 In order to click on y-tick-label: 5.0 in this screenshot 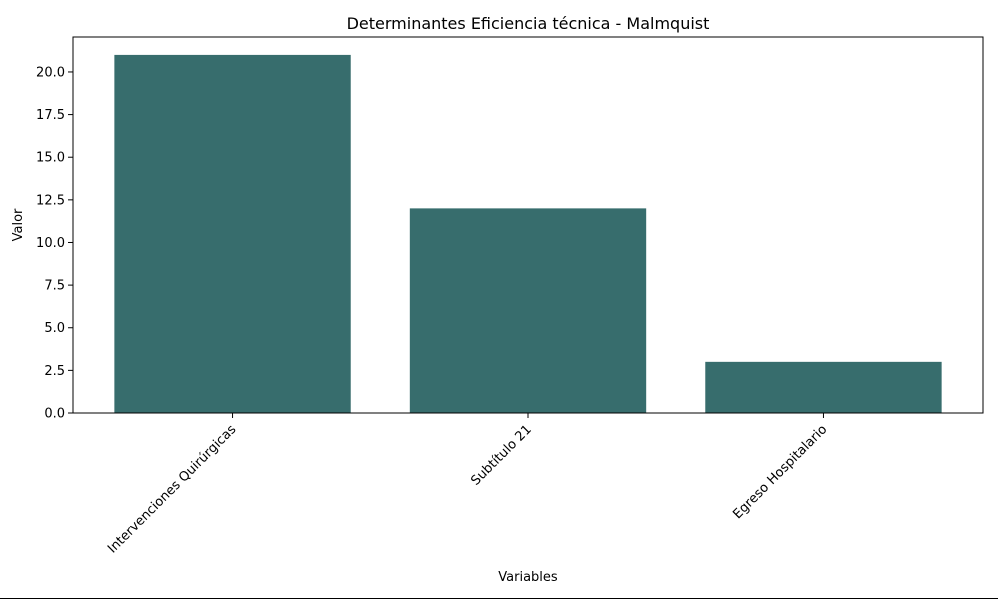, I will do `click(54, 328)`.